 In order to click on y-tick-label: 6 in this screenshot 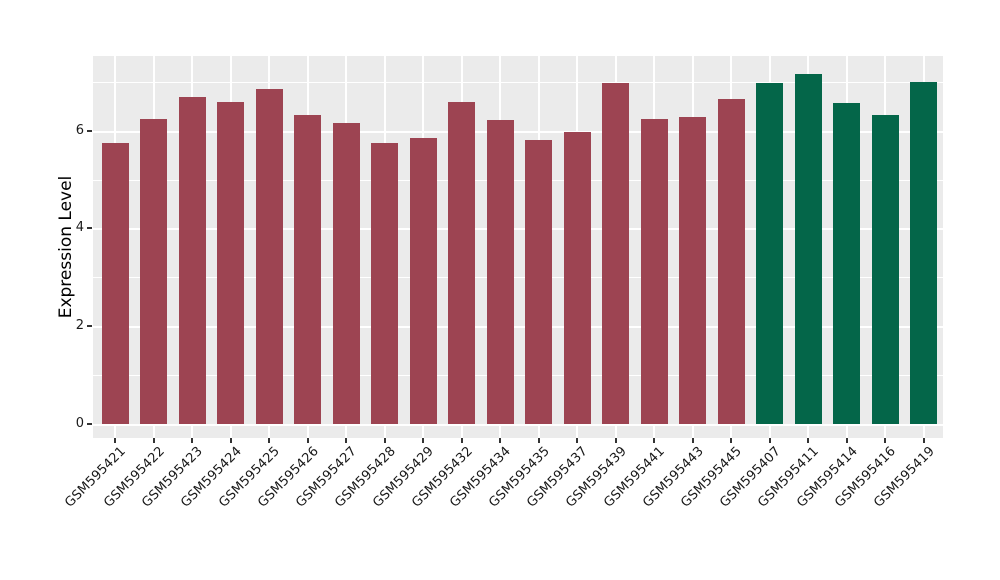, I will do `click(79, 130)`.